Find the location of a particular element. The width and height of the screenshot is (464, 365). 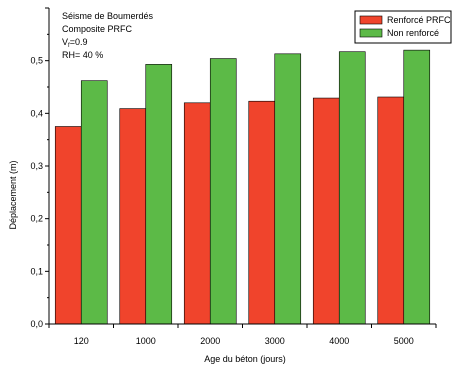

y-tick-label: 0,2 is located at coordinates (36, 219).